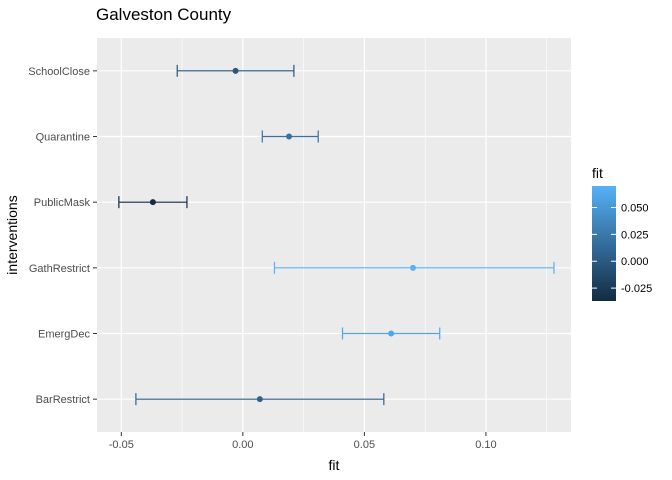 The width and height of the screenshot is (672, 480). I want to click on y-axis-title: interventions, so click(12, 234).